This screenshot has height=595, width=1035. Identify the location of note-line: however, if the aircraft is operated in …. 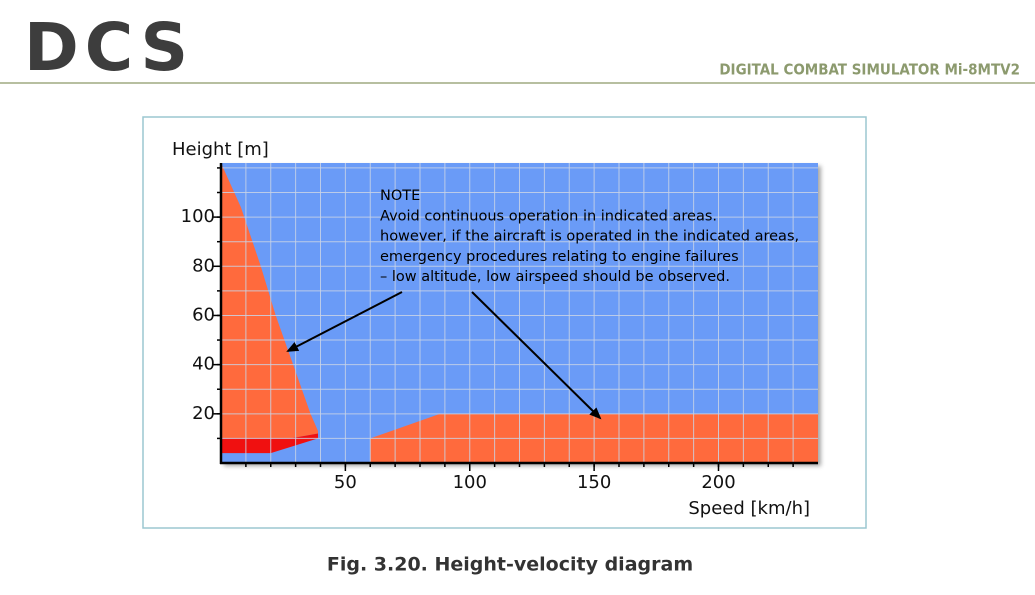
(589, 237).